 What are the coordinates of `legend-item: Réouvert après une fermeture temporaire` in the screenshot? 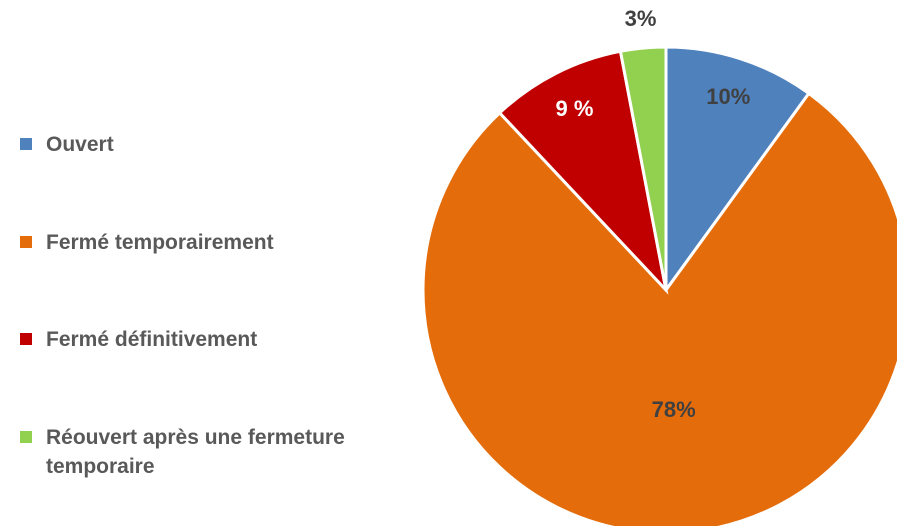 It's located at (190, 452).